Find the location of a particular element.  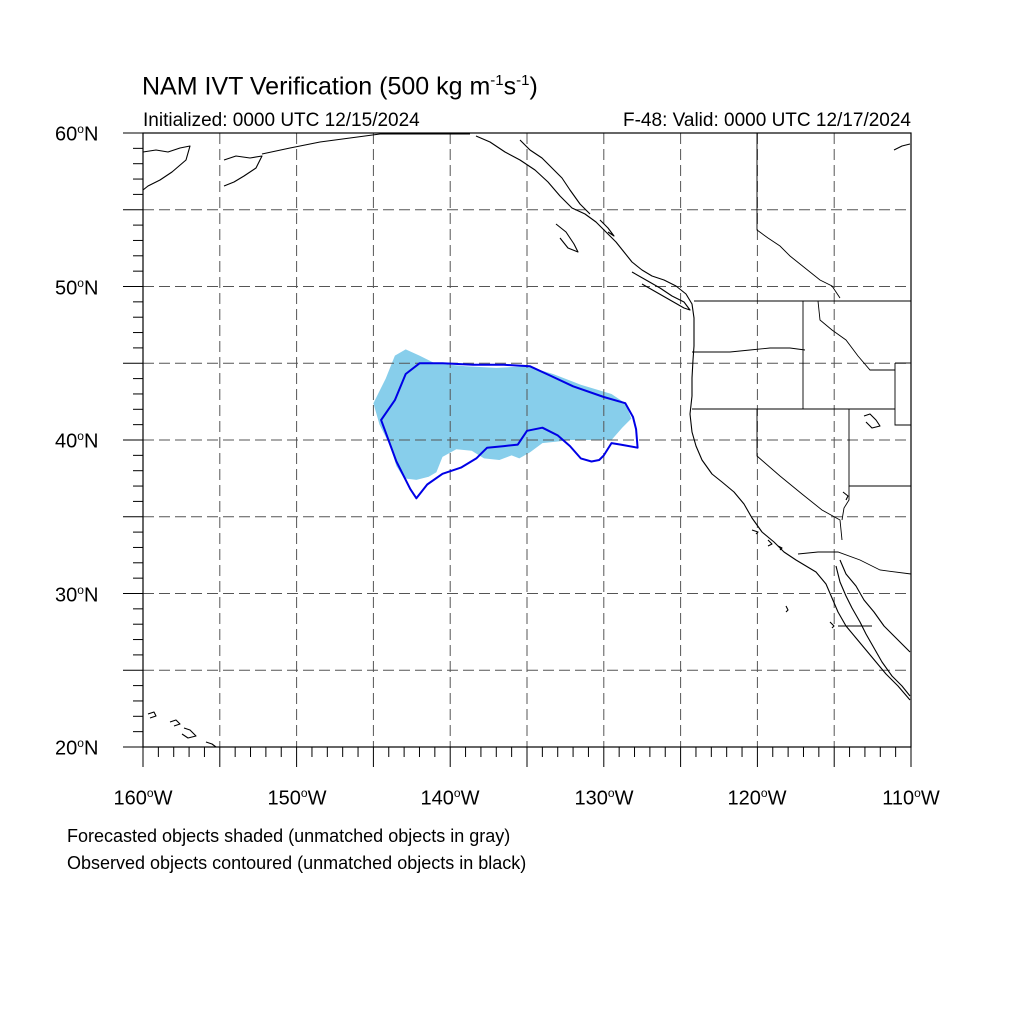

lat-label-40n: 40oN is located at coordinates (77, 441).